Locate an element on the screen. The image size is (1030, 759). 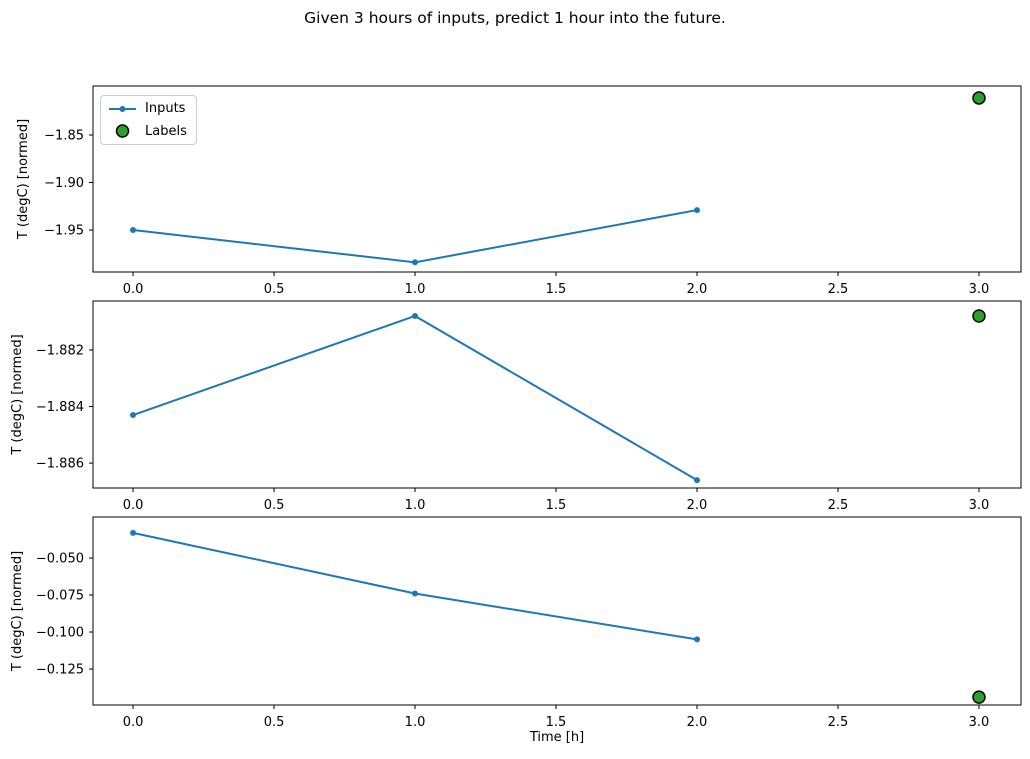
legend-labels-label: Labels is located at coordinates (166, 131).